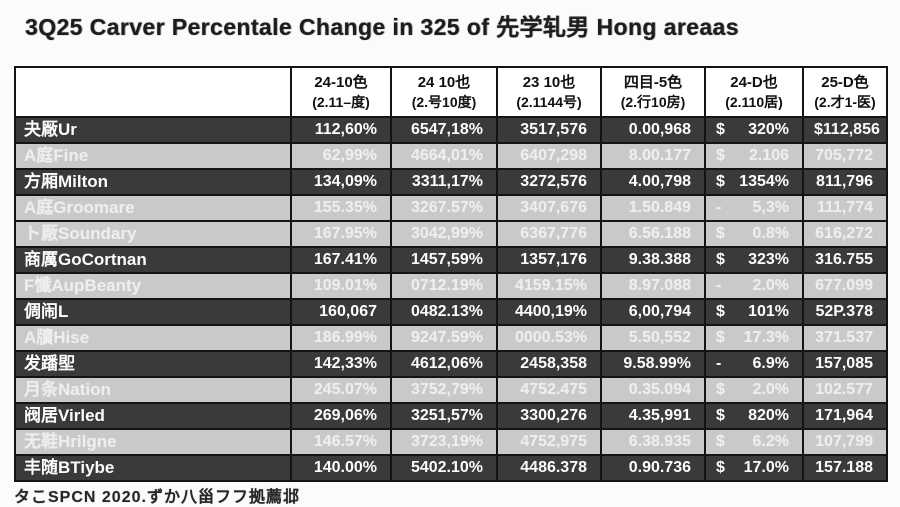  Describe the element at coordinates (845, 390) in the screenshot. I see `cell-value: 102.577` at that location.